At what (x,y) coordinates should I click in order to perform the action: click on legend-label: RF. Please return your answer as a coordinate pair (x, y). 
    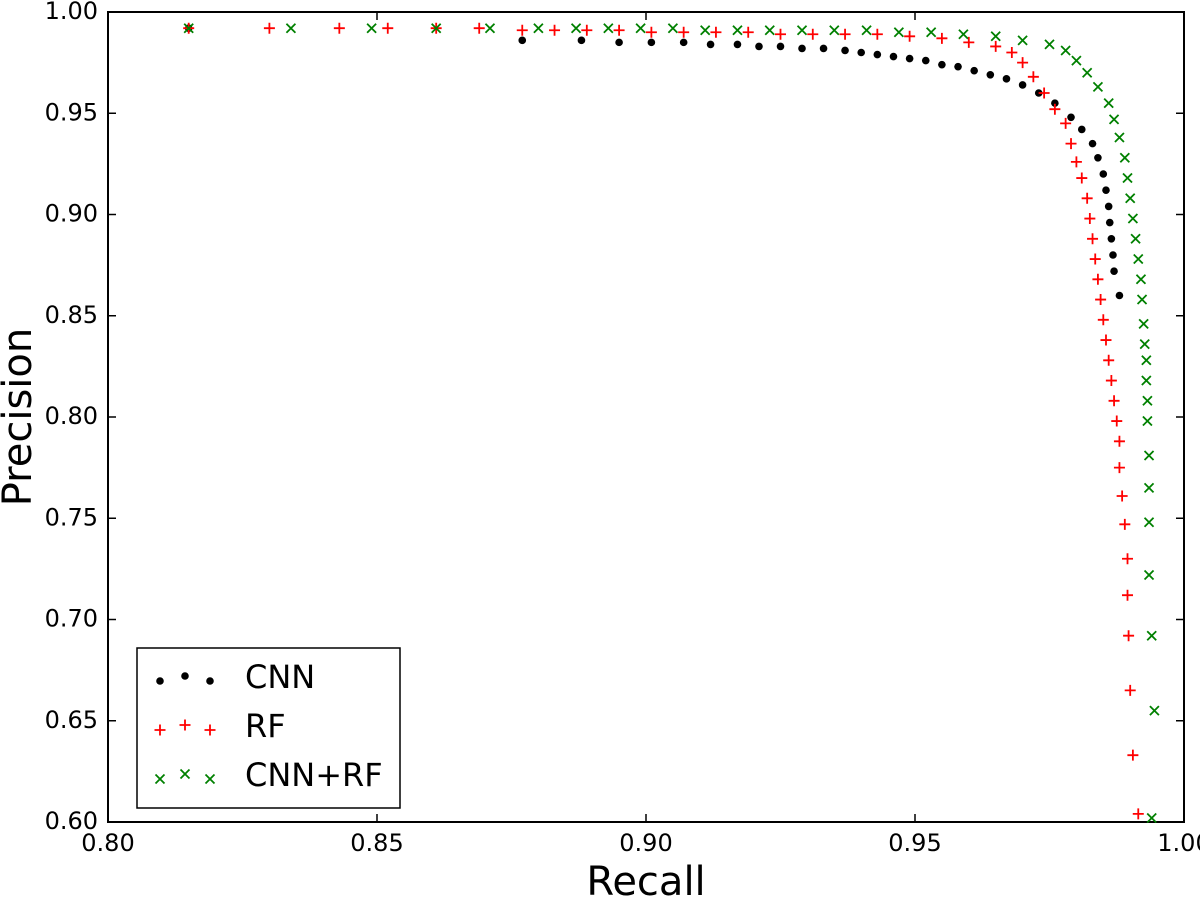
    Looking at the image, I should click on (265, 726).